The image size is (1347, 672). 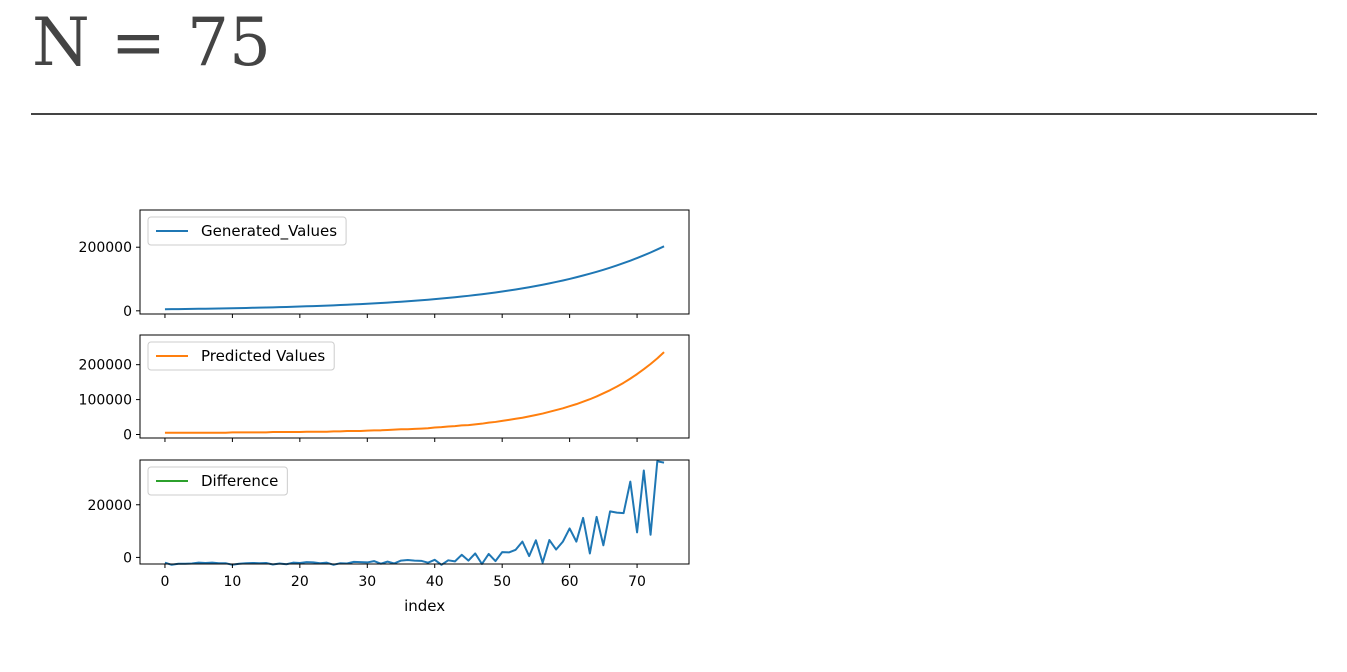 What do you see at coordinates (151, 42) in the screenshot?
I see `page-title: N = 75` at bounding box center [151, 42].